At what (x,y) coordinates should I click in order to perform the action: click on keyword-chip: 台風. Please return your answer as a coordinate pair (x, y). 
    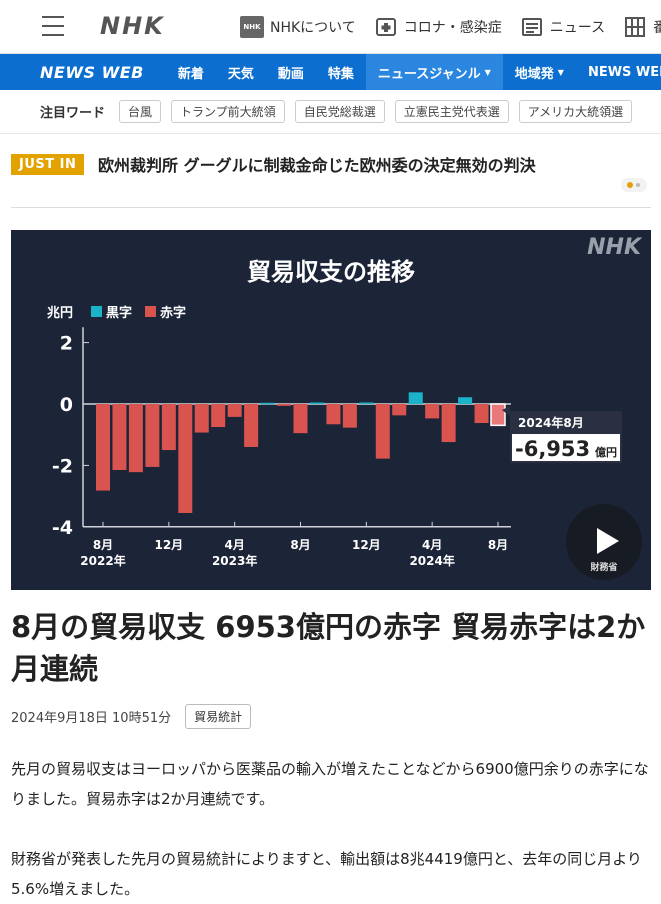
    Looking at the image, I should click on (140, 111).